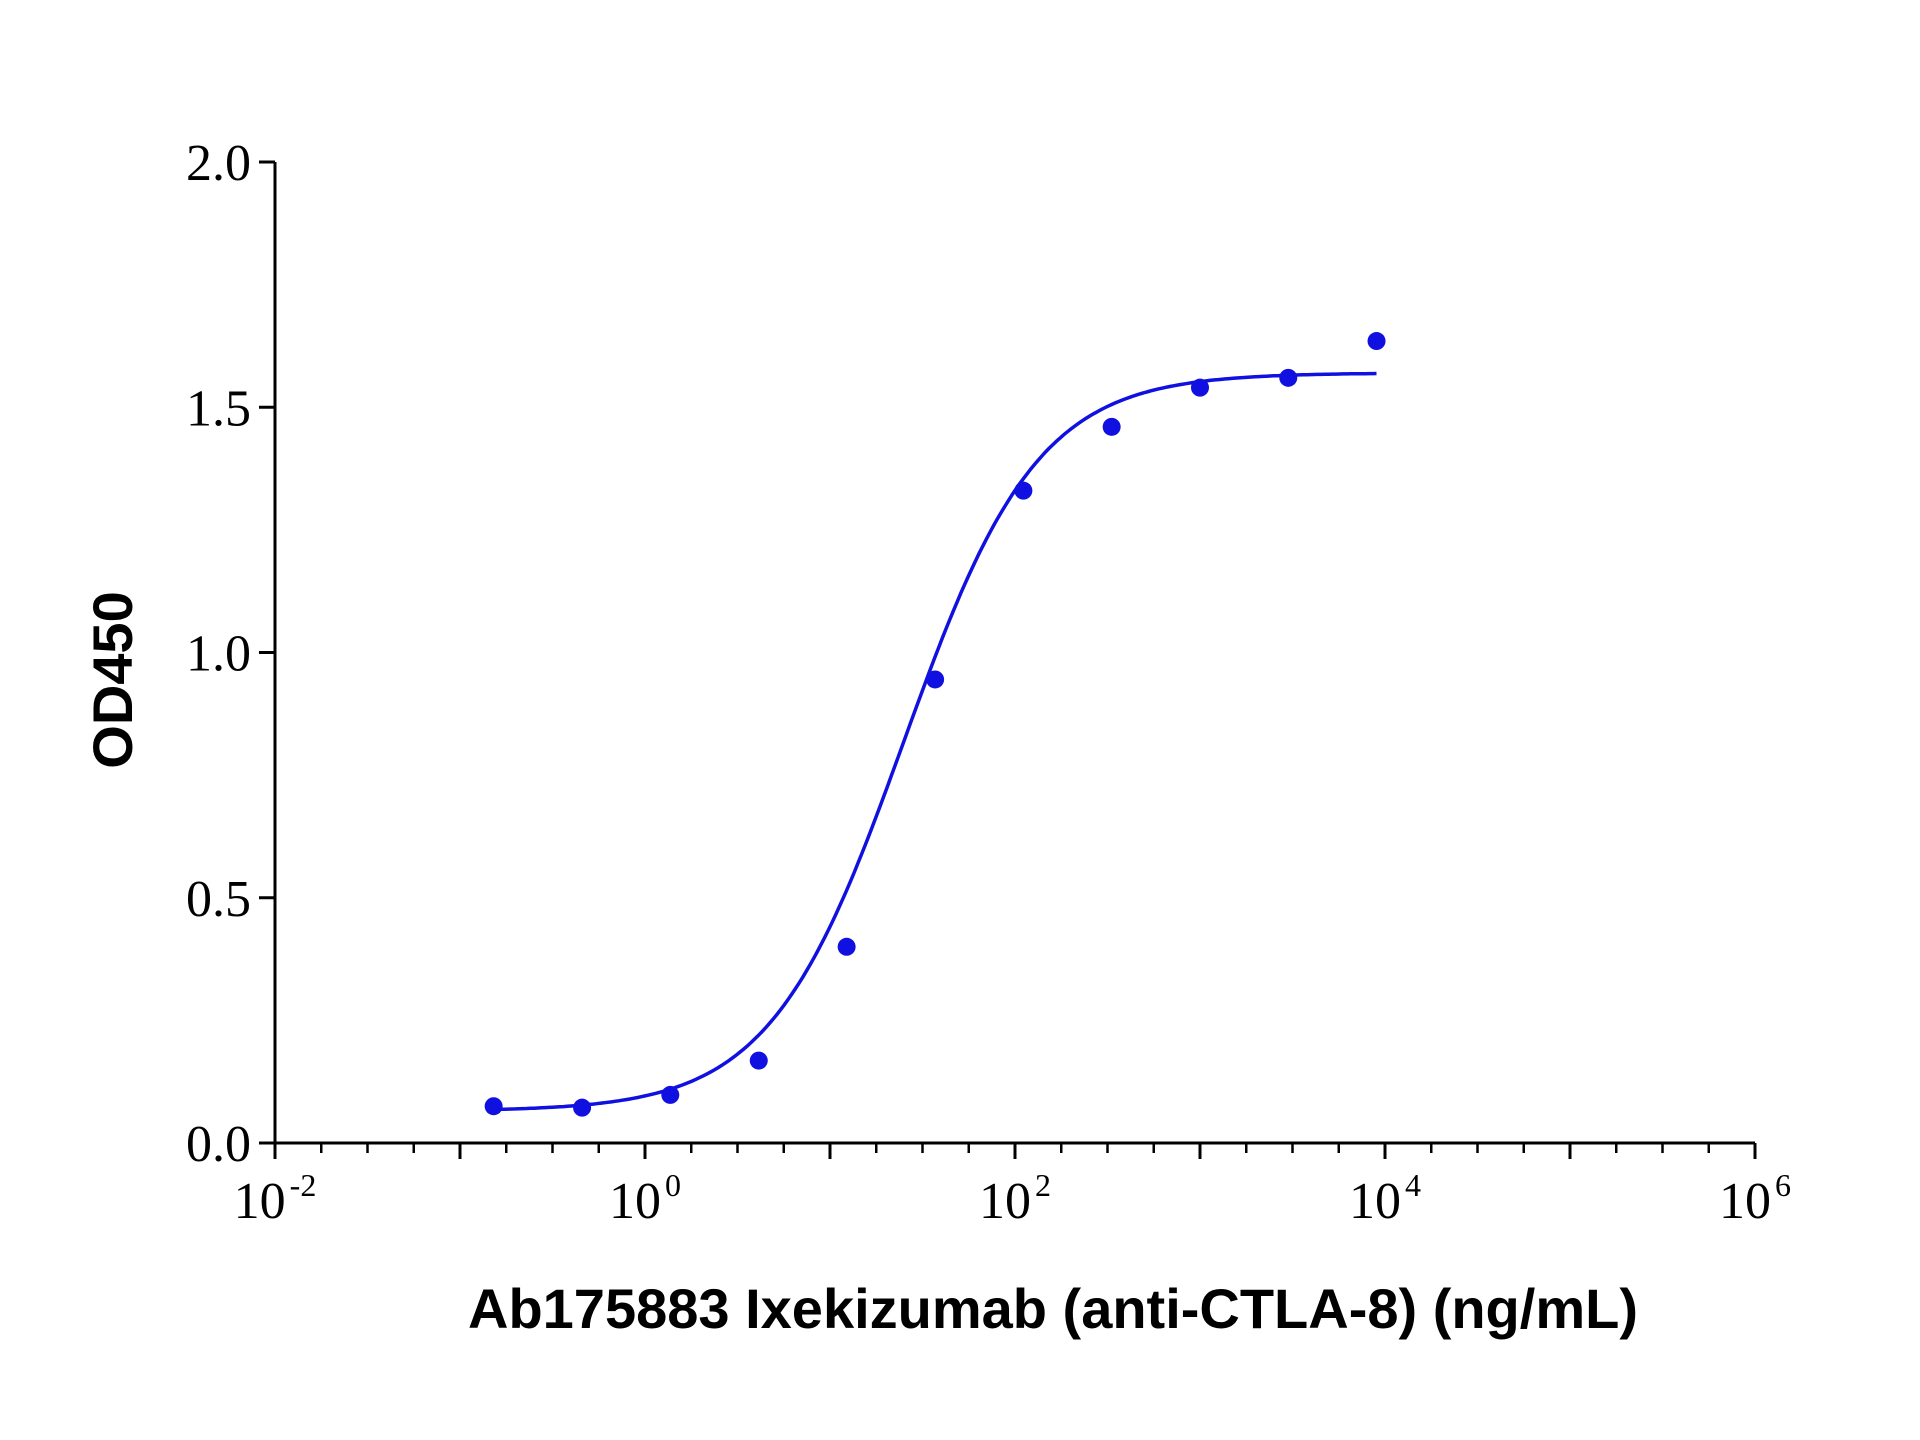 Image resolution: width=1920 pixels, height=1440 pixels. What do you see at coordinates (218, 1144) in the screenshot?
I see `y-tick-label: 0.0` at bounding box center [218, 1144].